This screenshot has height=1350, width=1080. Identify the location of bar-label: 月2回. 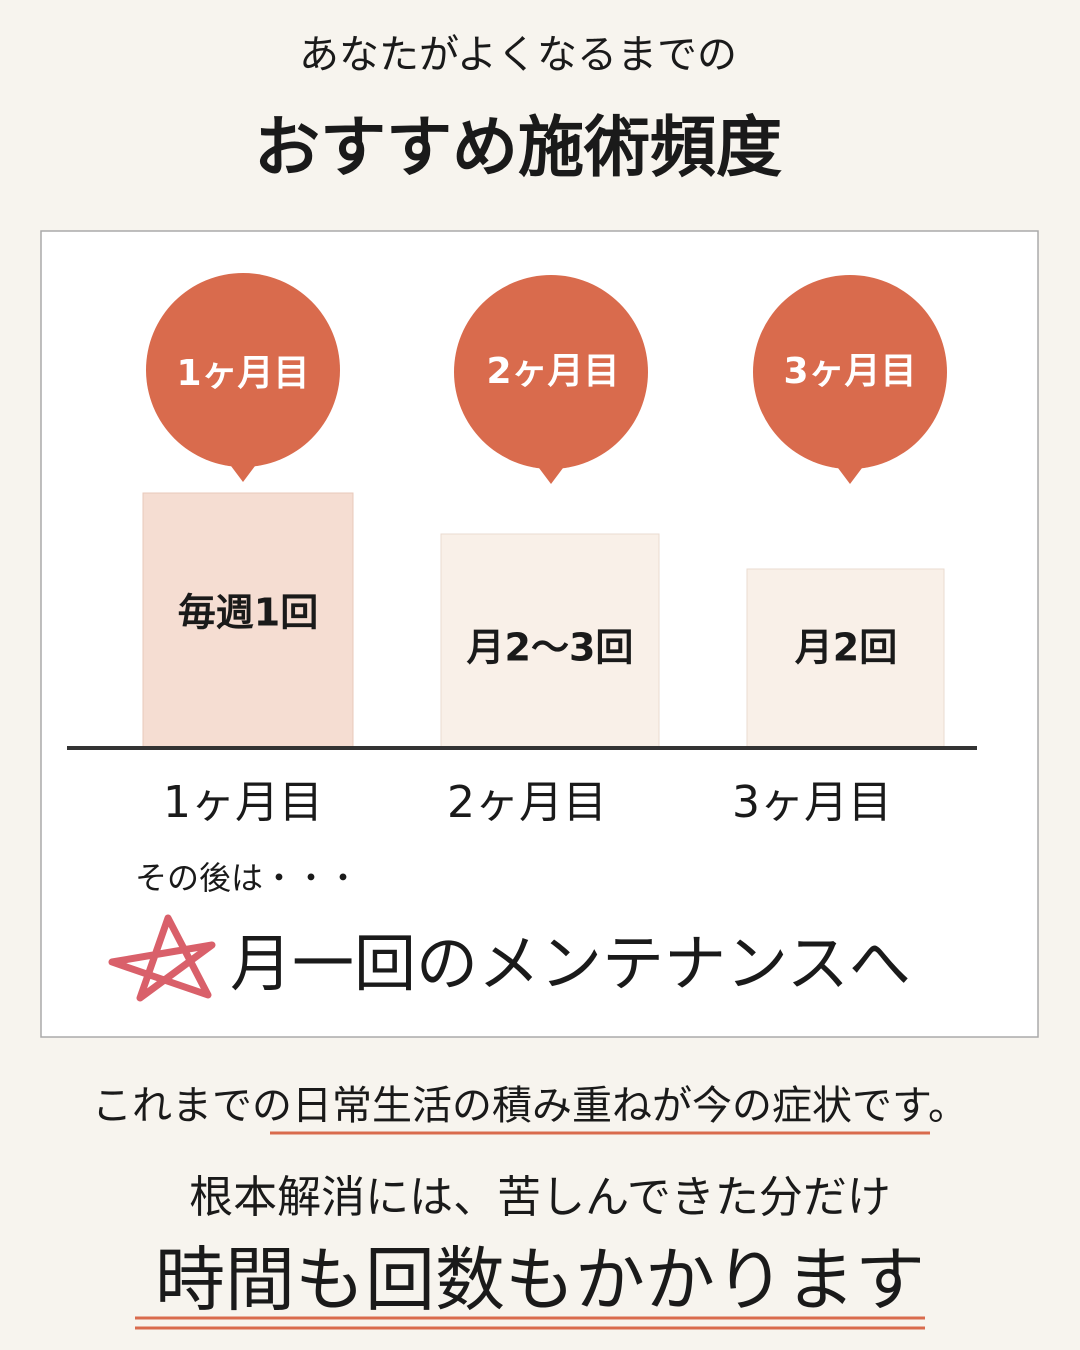
(846, 648).